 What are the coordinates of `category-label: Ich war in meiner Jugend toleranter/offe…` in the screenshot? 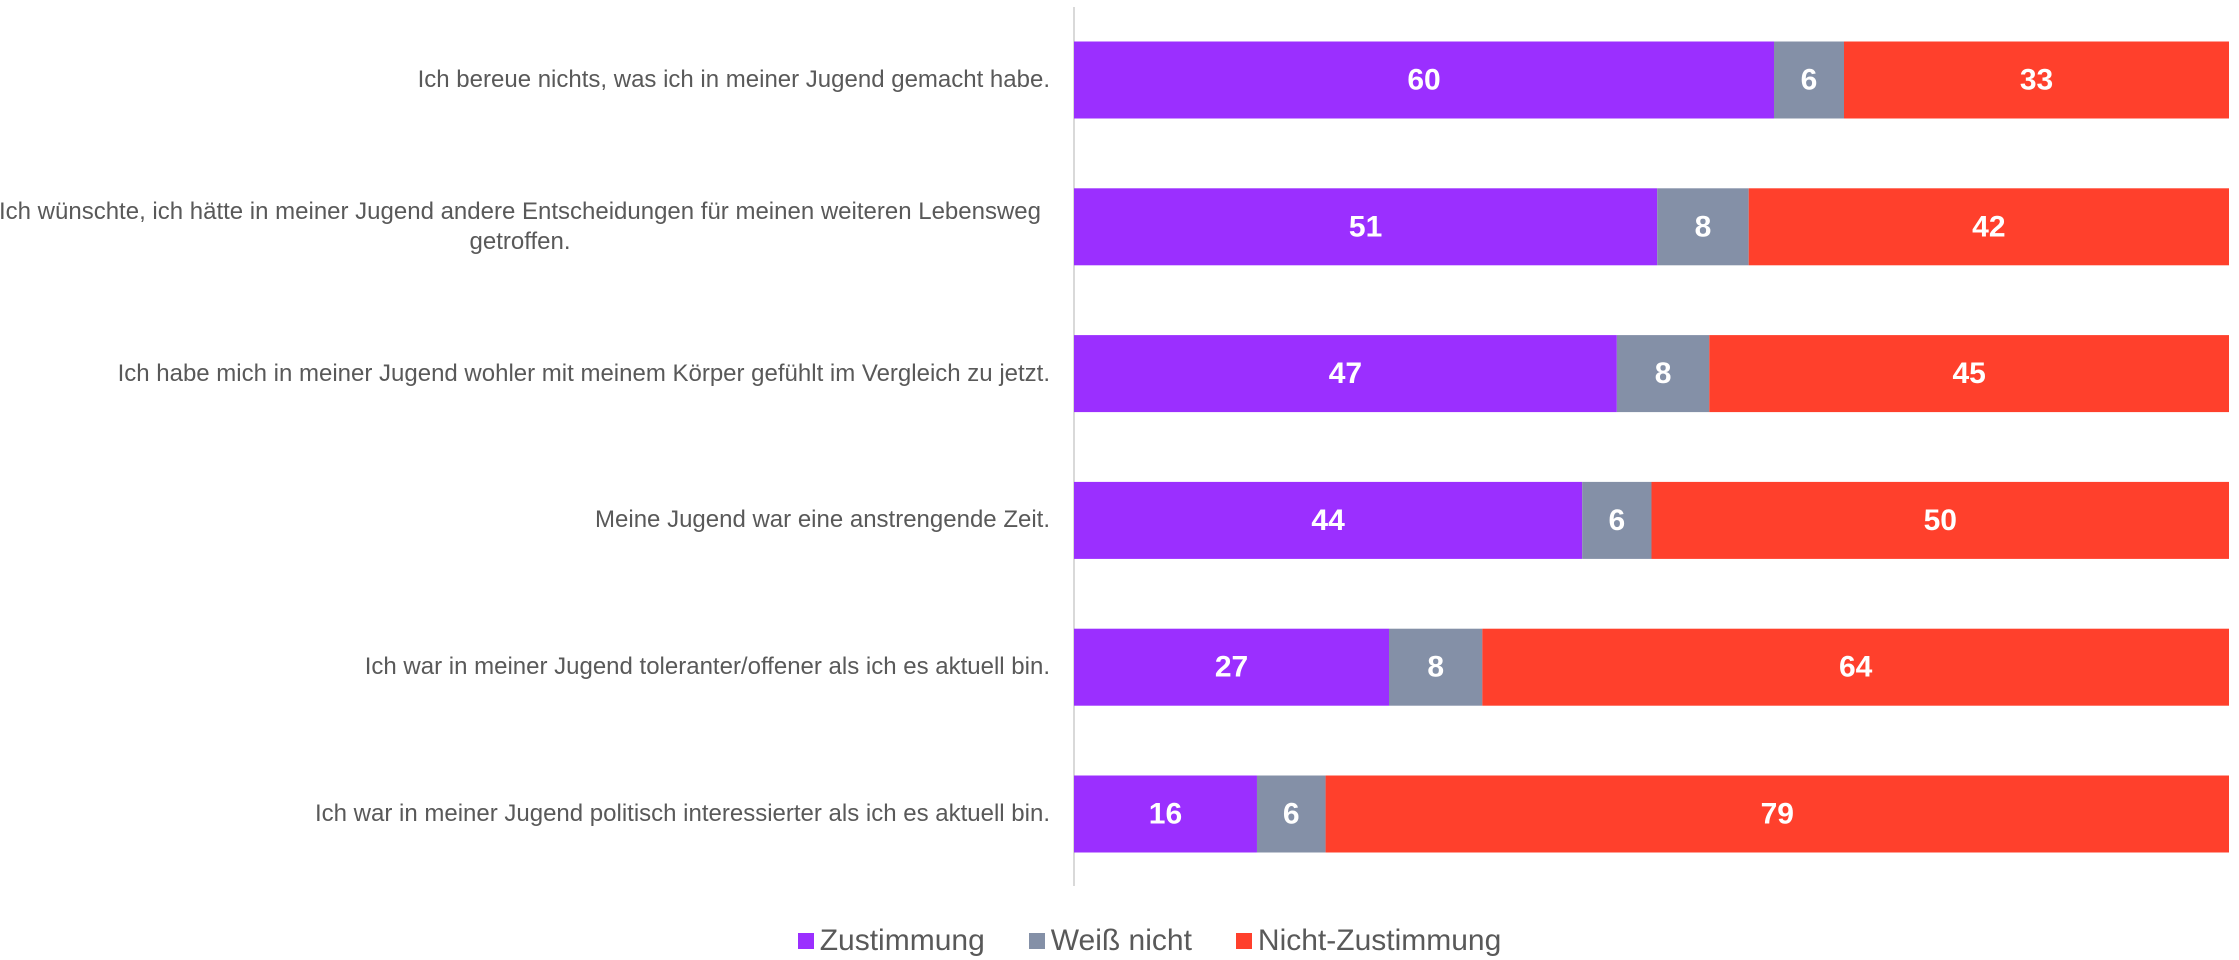 It's located at (707, 667).